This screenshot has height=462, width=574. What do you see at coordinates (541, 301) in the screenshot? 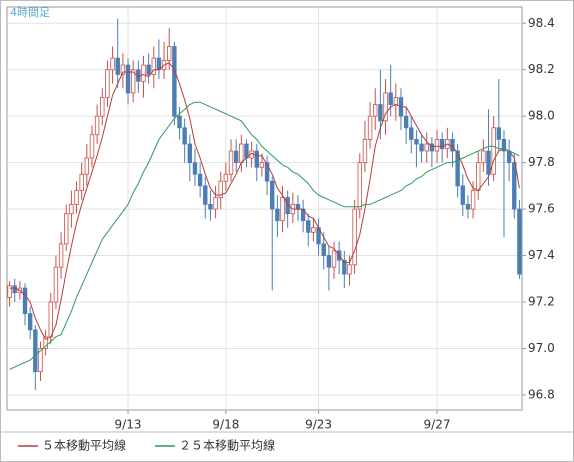
I see `y-tick-label: 97.2` at bounding box center [541, 301].